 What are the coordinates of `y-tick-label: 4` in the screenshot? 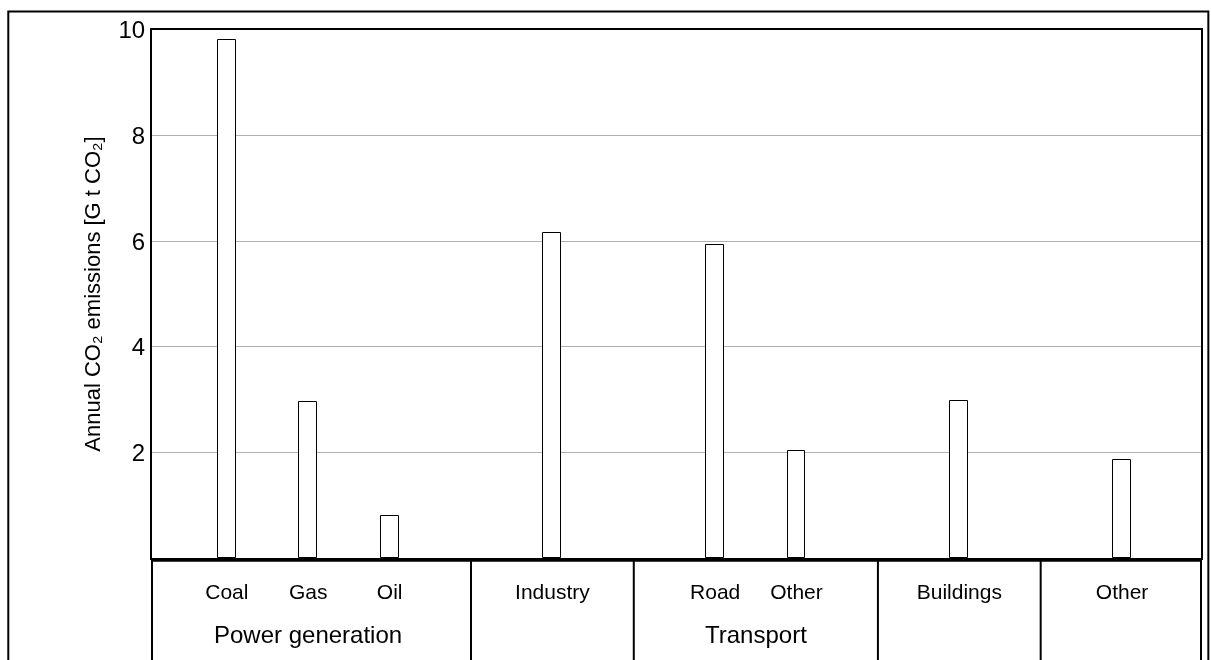 It's located at (138, 347).